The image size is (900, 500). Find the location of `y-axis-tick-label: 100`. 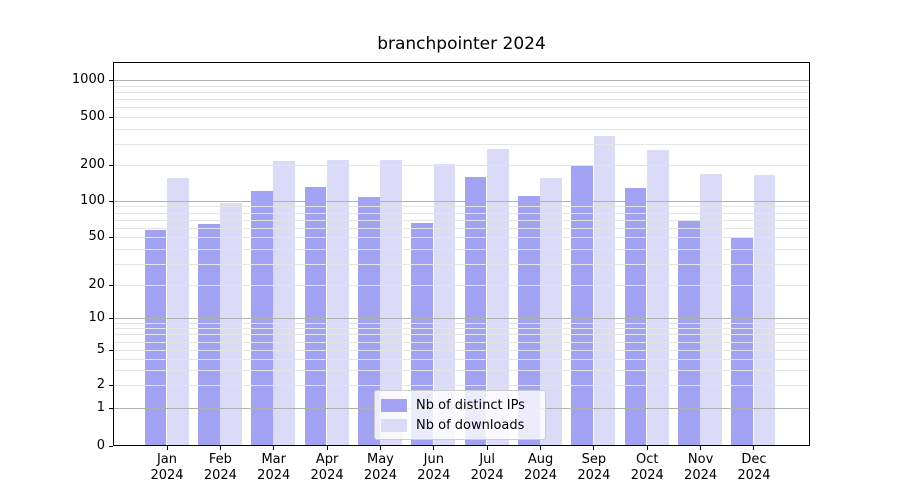

y-axis-tick-label: 100 is located at coordinates (92, 200).